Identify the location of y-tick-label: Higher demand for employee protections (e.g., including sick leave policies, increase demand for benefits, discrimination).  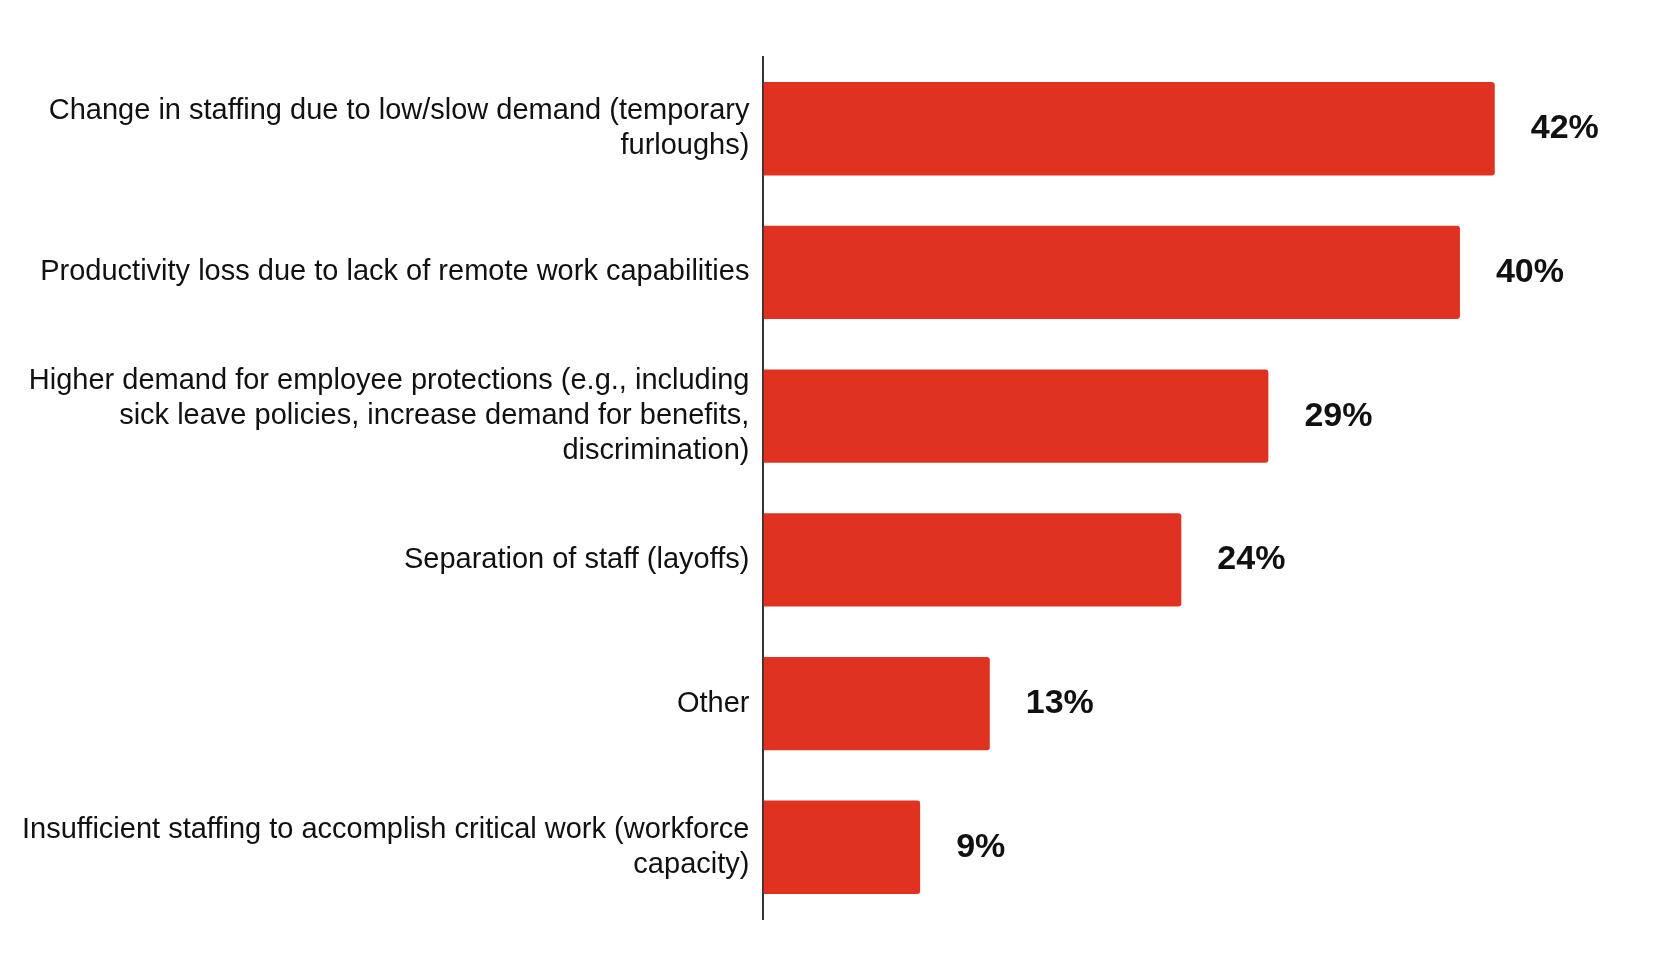
(389, 414).